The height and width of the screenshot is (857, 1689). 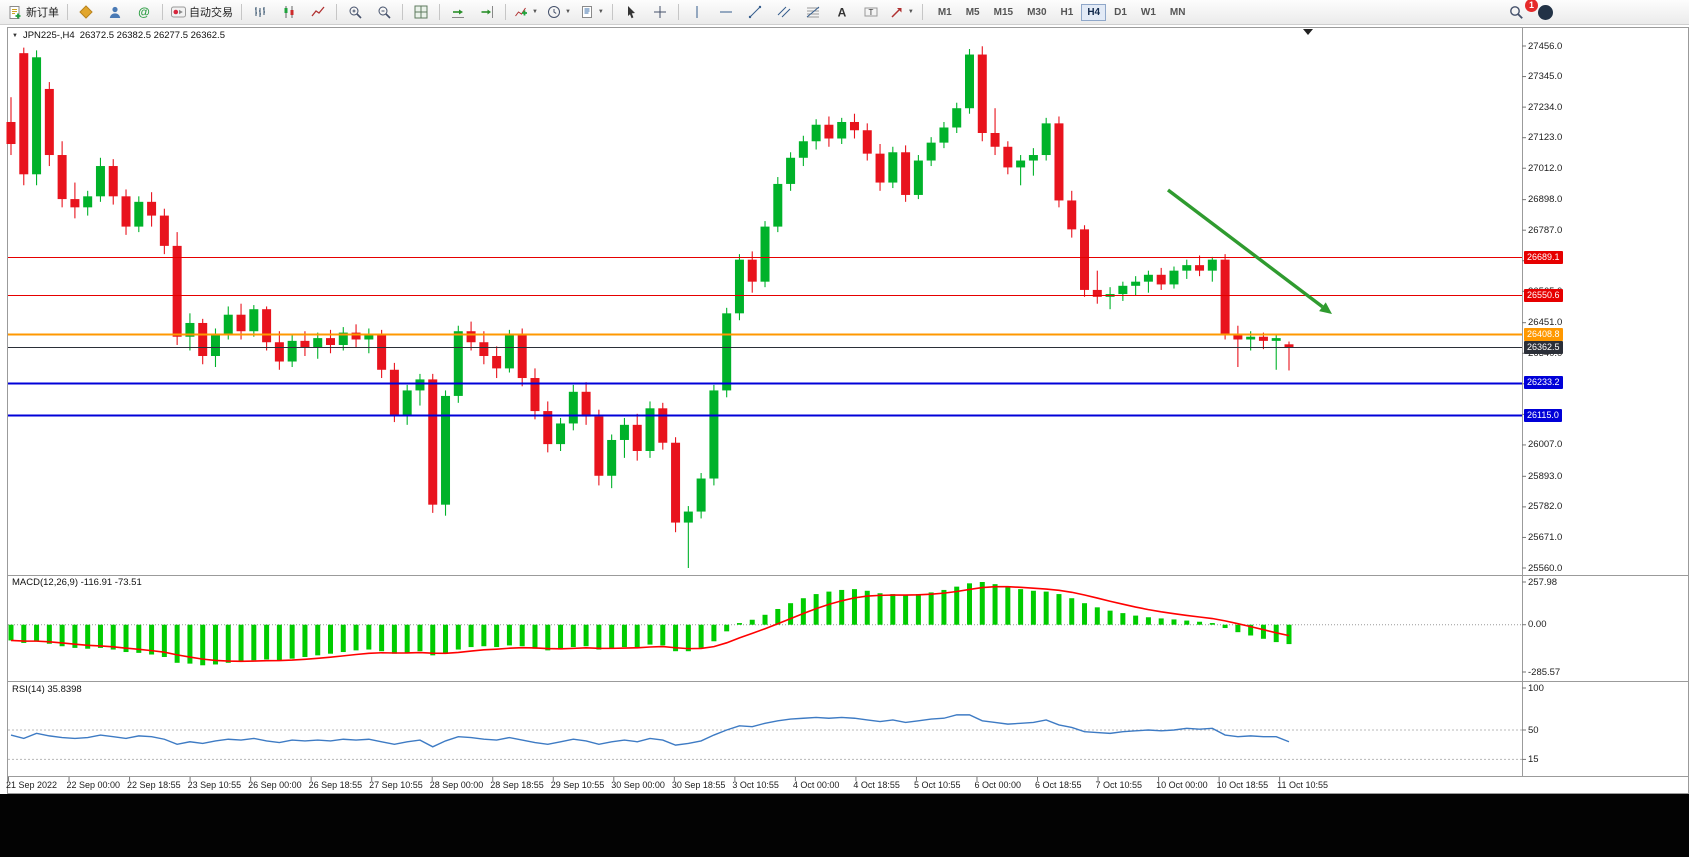 I want to click on zoom-out-icon, so click(x=384, y=12).